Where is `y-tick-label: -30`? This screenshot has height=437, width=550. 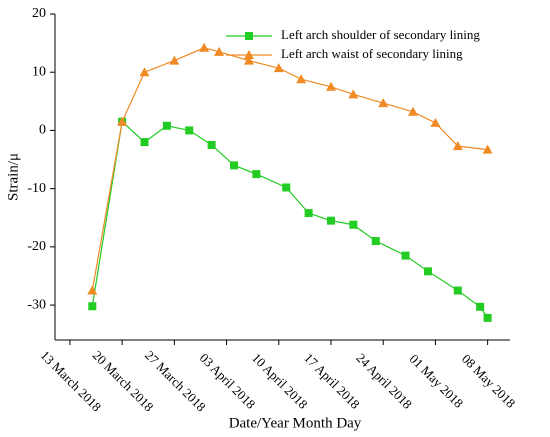 y-tick-label: -30 is located at coordinates (36, 304).